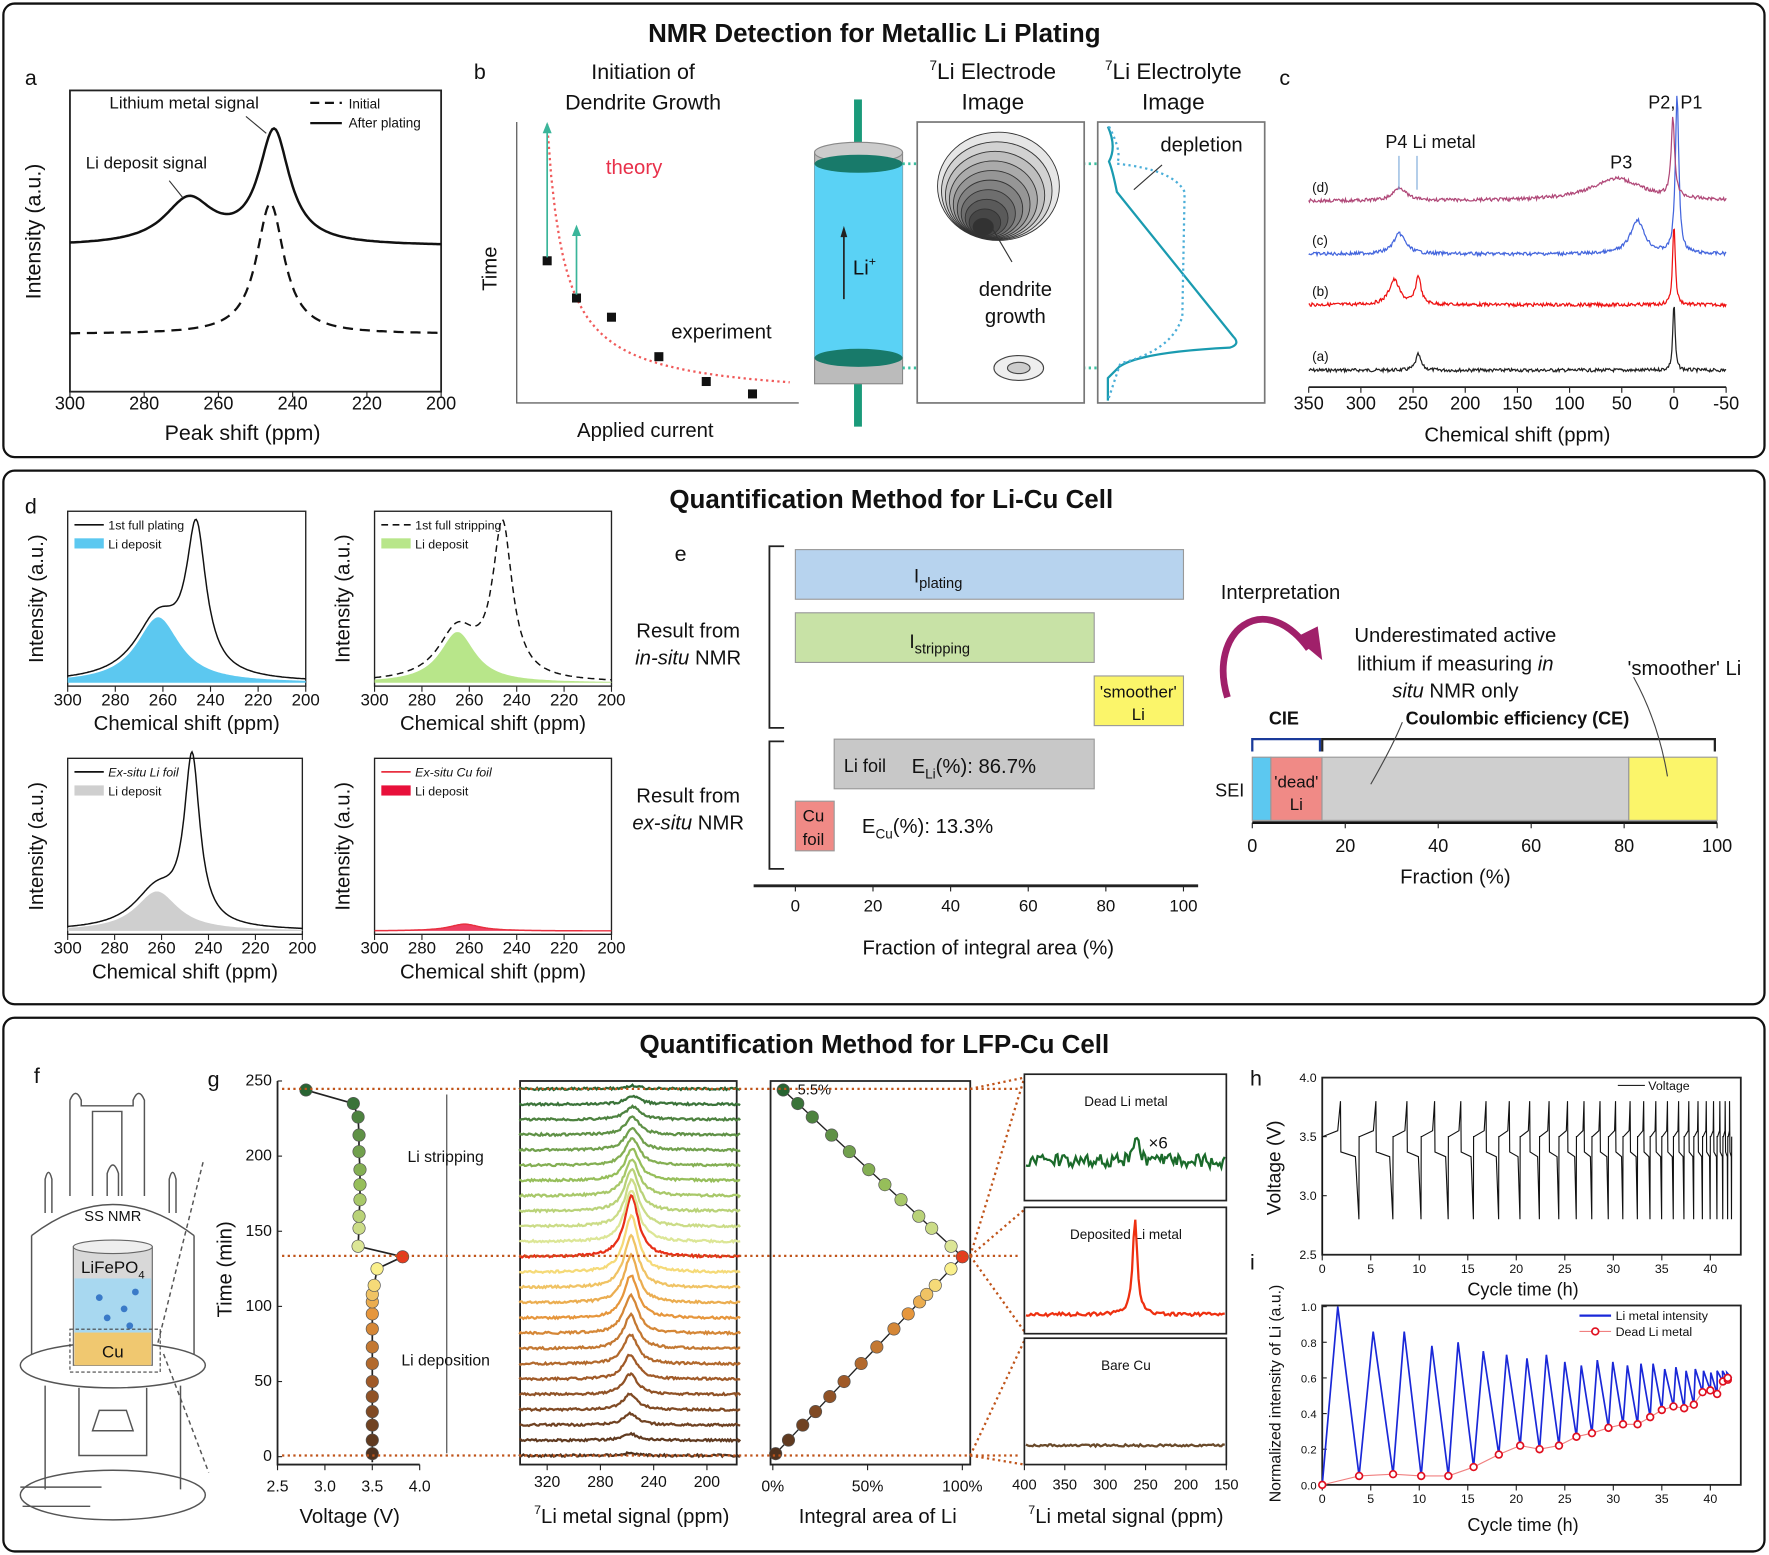 Image resolution: width=1769 pixels, height=1555 pixels. Describe the element at coordinates (1662, 1316) in the screenshot. I see `legend-li-metal: Li metal intensity` at that location.